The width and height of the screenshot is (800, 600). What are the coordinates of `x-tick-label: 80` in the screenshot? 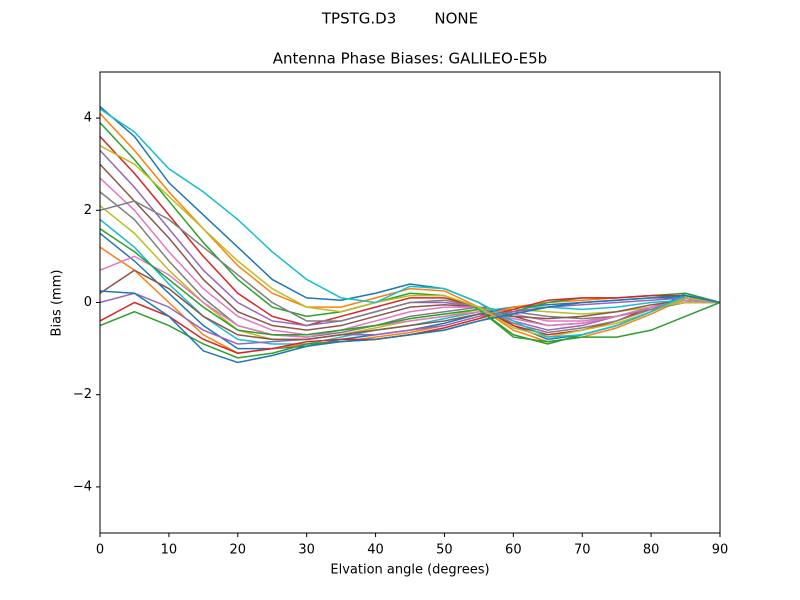 It's located at (651, 550).